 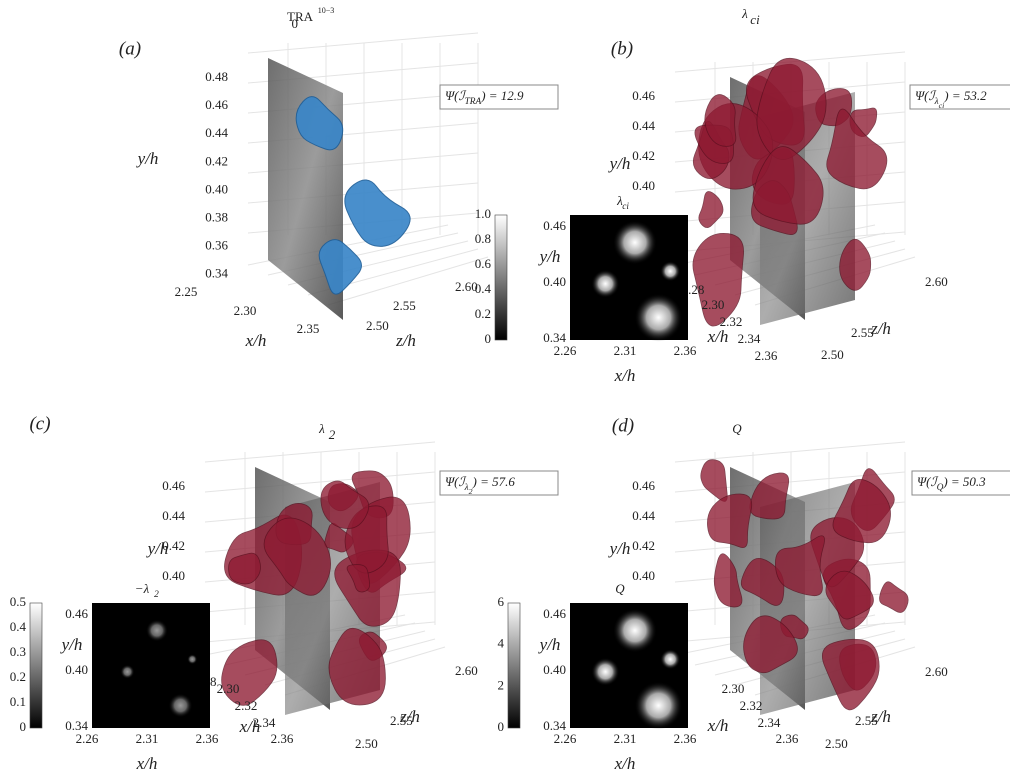 What do you see at coordinates (466, 670) in the screenshot?
I see `z-tick-label: 2.60` at bounding box center [466, 670].